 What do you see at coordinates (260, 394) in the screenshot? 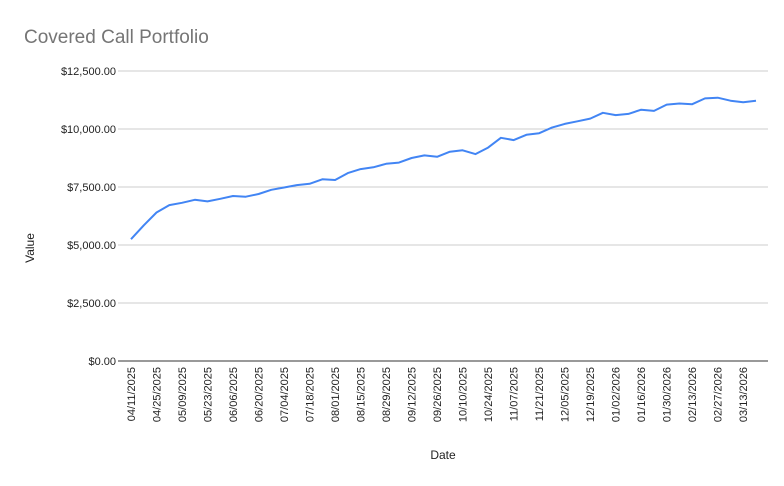
I see `x-tick-label: 06/20/2025` at bounding box center [260, 394].